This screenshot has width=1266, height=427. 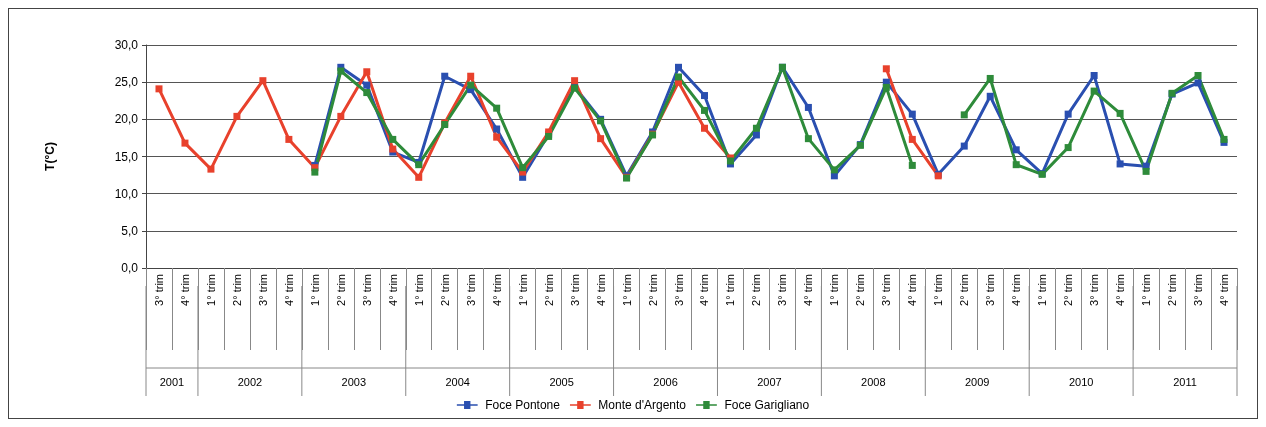 What do you see at coordinates (354, 382) in the screenshot?
I see `text: 2003` at bounding box center [354, 382].